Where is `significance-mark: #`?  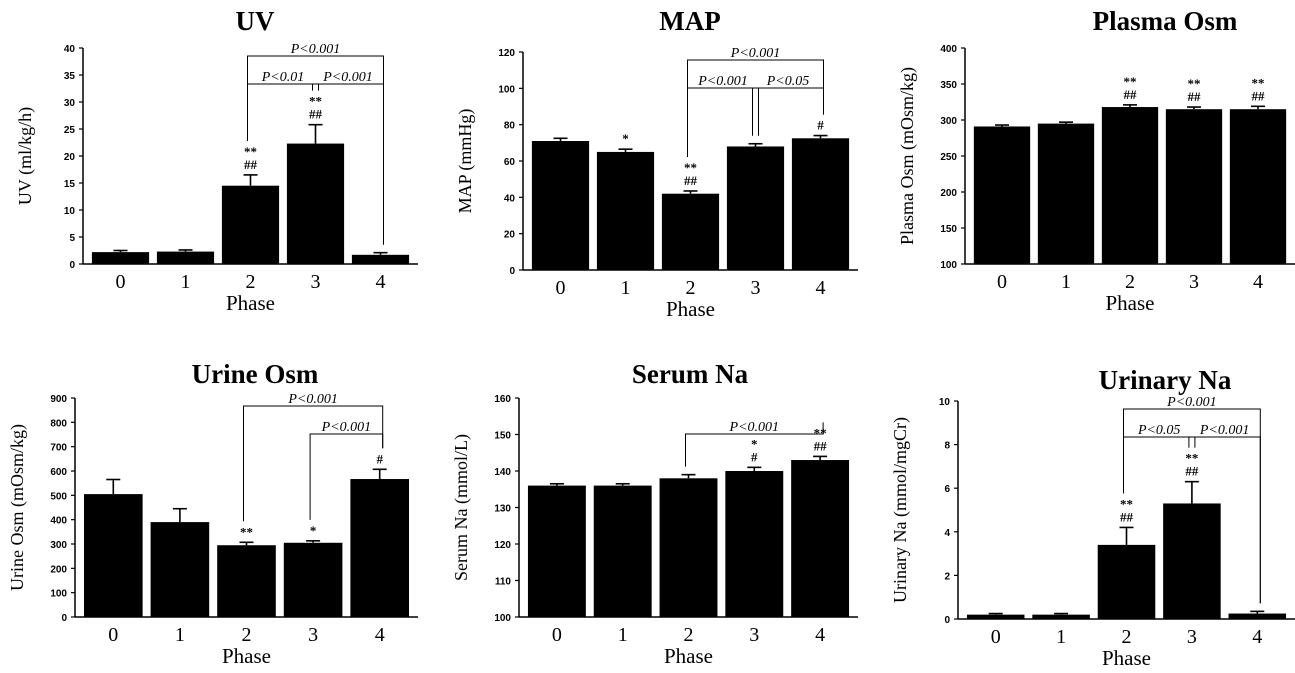 significance-mark: # is located at coordinates (820, 125).